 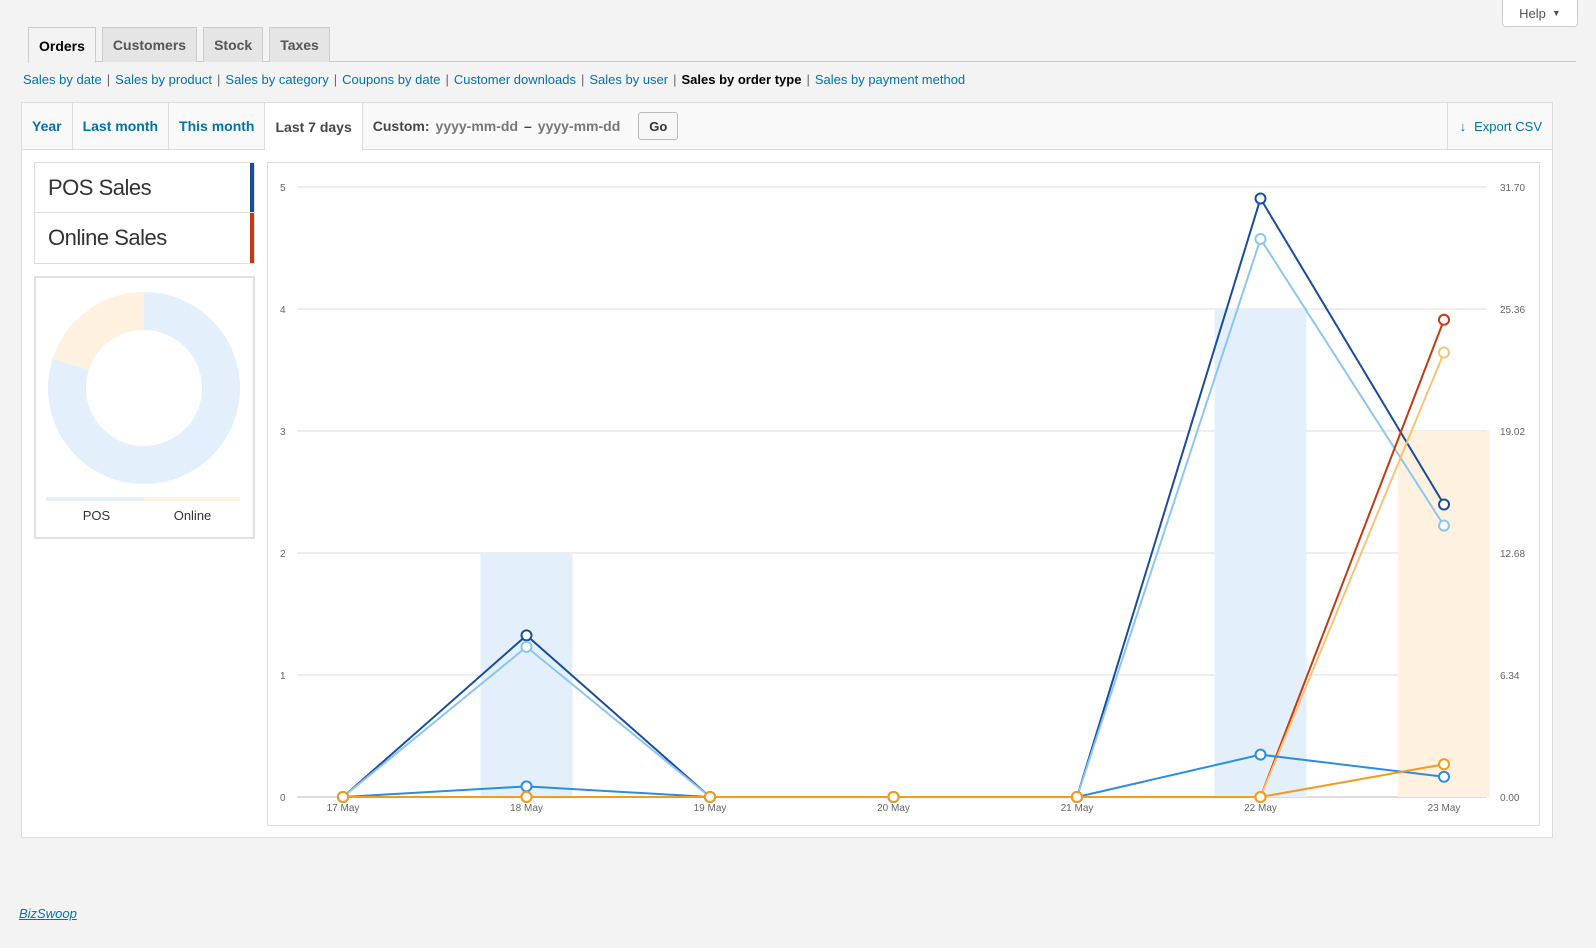 I want to click on y-right-tick: 25.36, so click(x=1512, y=310).